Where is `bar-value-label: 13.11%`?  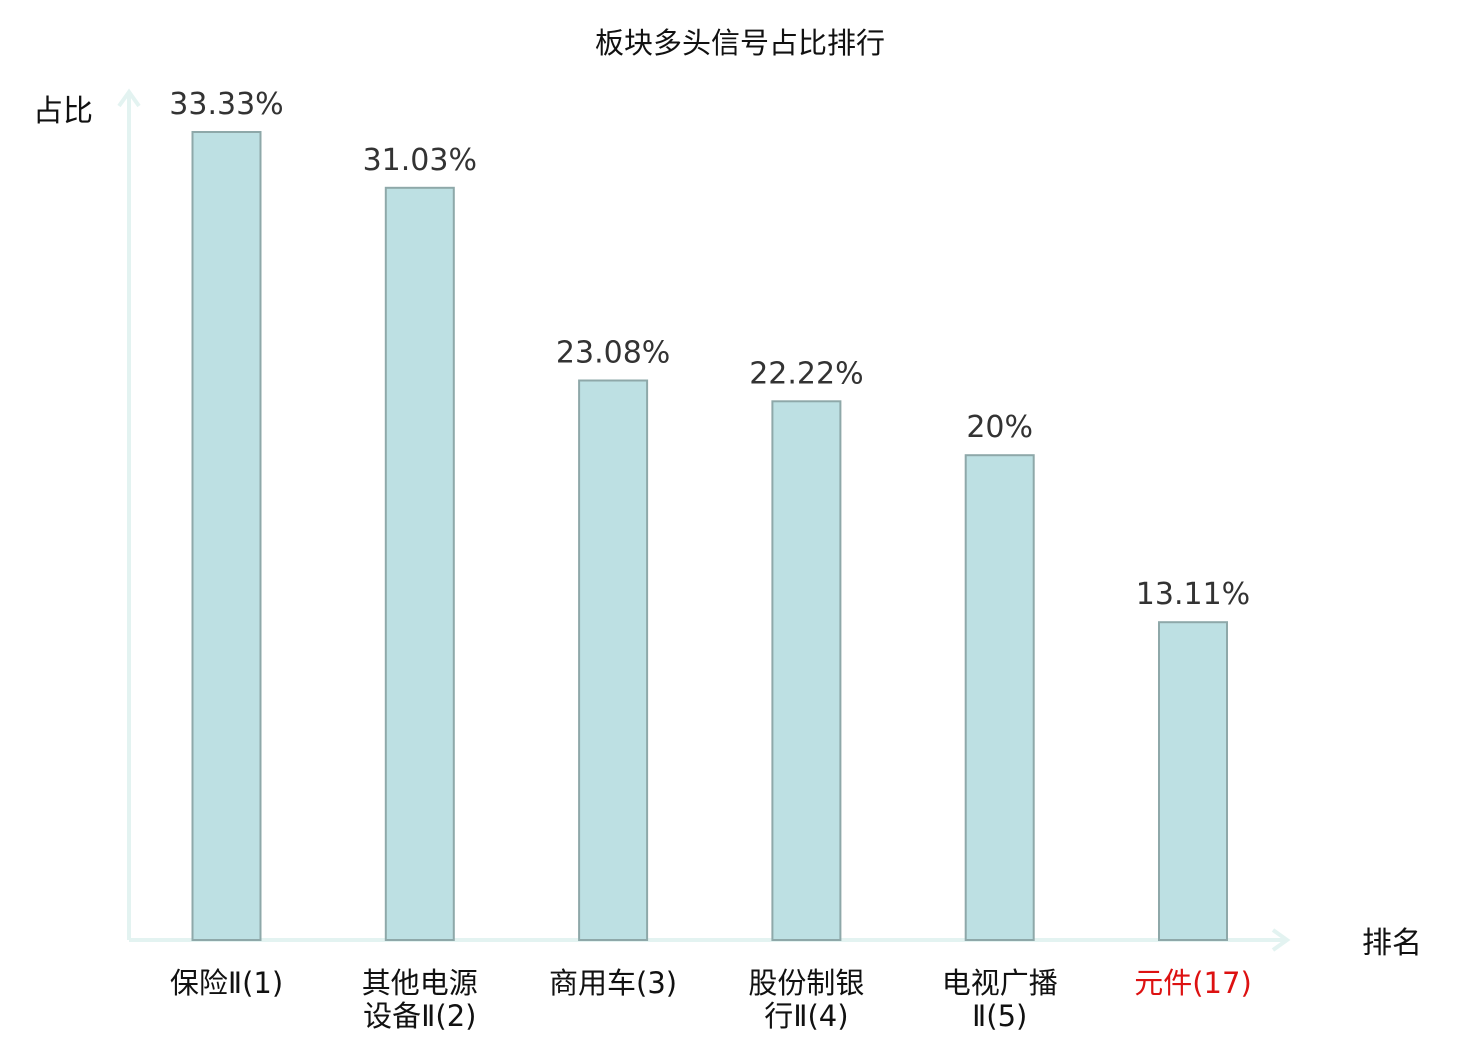 bar-value-label: 13.11% is located at coordinates (1193, 594).